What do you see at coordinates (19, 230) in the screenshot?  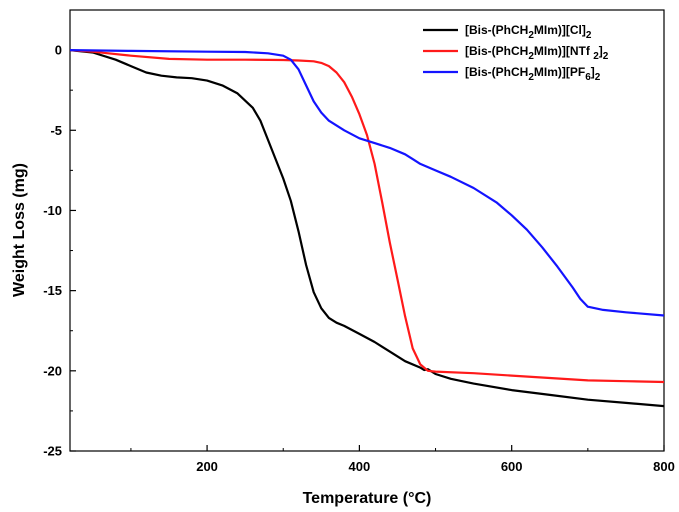 I see `y-axis-label: Weight Loss (mg)` at bounding box center [19, 230].